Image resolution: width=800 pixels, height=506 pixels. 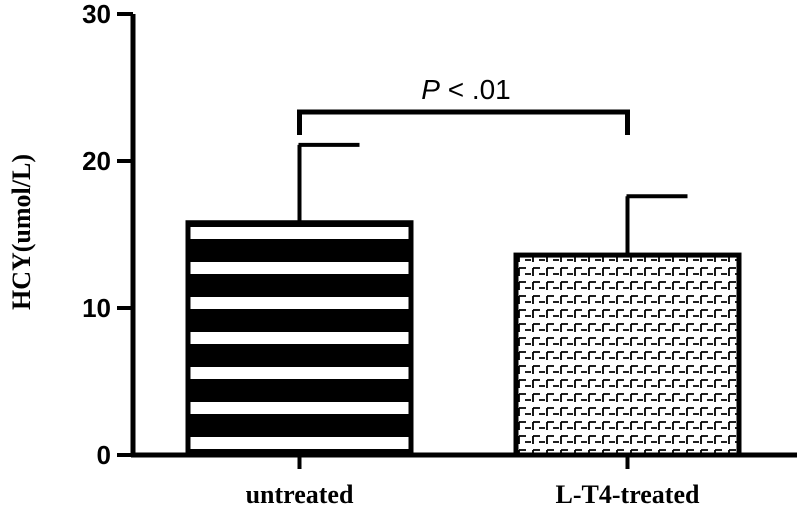 What do you see at coordinates (475, 89) in the screenshot?
I see `p-value-text: < .01` at bounding box center [475, 89].